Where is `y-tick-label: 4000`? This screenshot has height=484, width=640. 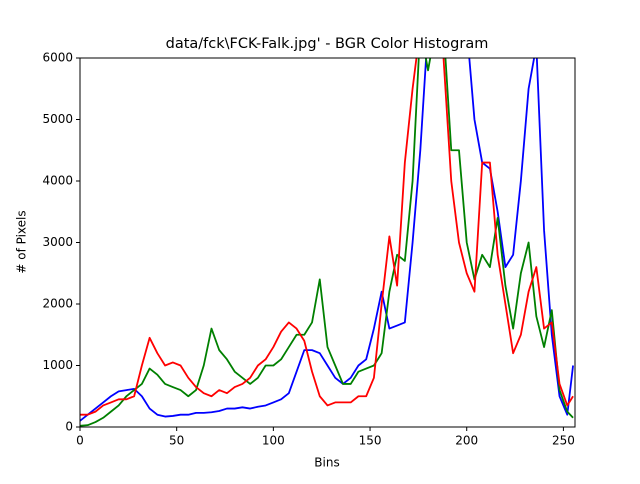 y-tick-label: 4000 is located at coordinates (57, 181).